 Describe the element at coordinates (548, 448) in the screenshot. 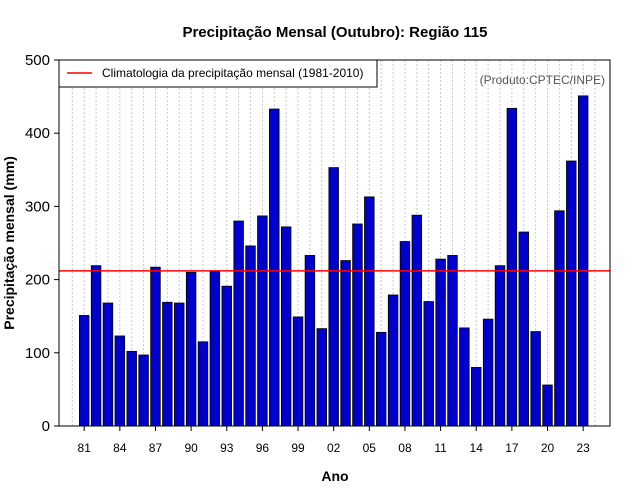

I see `x-tick-label: 20` at that location.